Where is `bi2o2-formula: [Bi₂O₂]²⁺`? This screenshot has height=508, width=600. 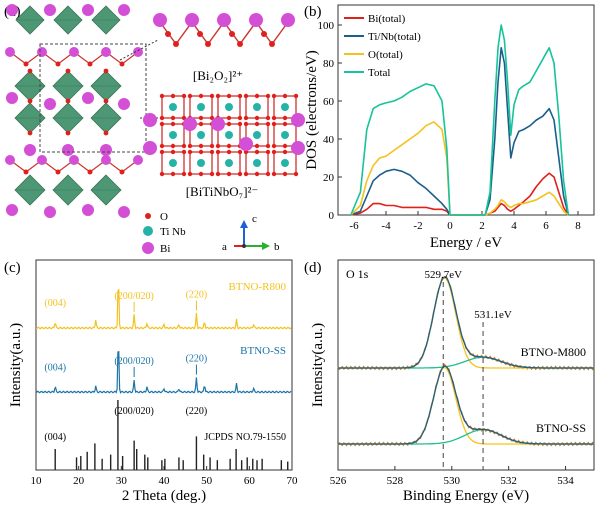
bi2o2-formula: [Bi₂O₂]²⁺ is located at coordinates (218, 75).